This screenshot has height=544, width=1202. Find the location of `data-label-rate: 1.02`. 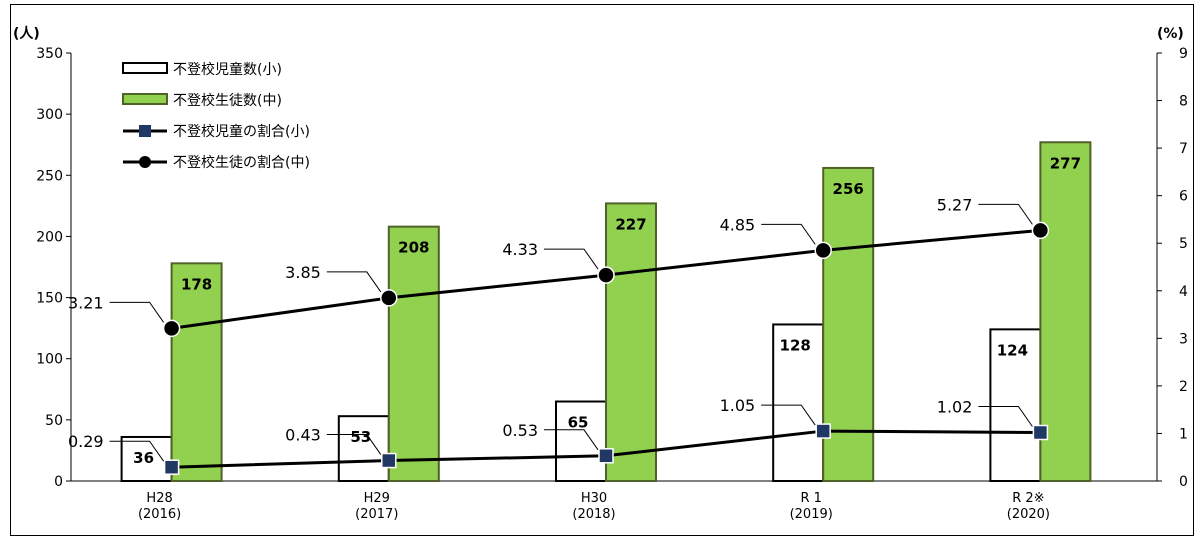

data-label-rate: 1.02 is located at coordinates (955, 406).